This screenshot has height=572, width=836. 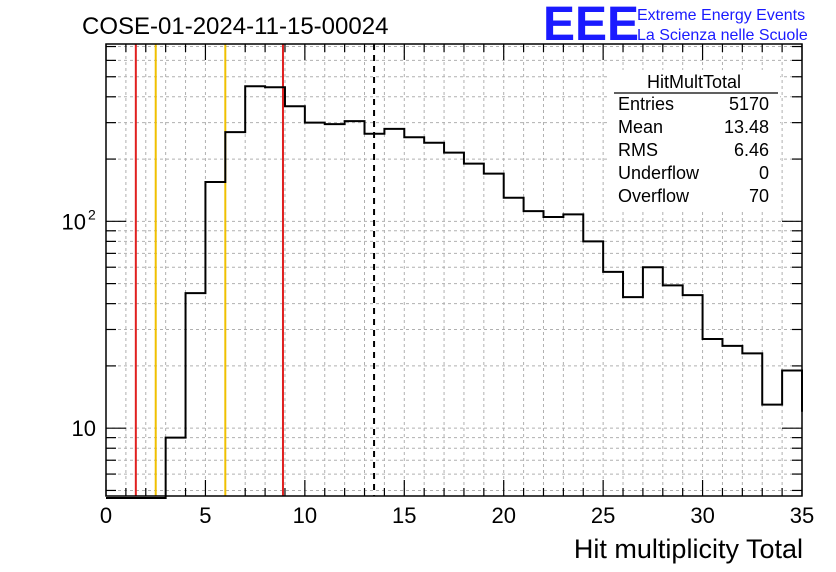 What do you see at coordinates (603, 515) in the screenshot?
I see `x-tick-label: 25` at bounding box center [603, 515].